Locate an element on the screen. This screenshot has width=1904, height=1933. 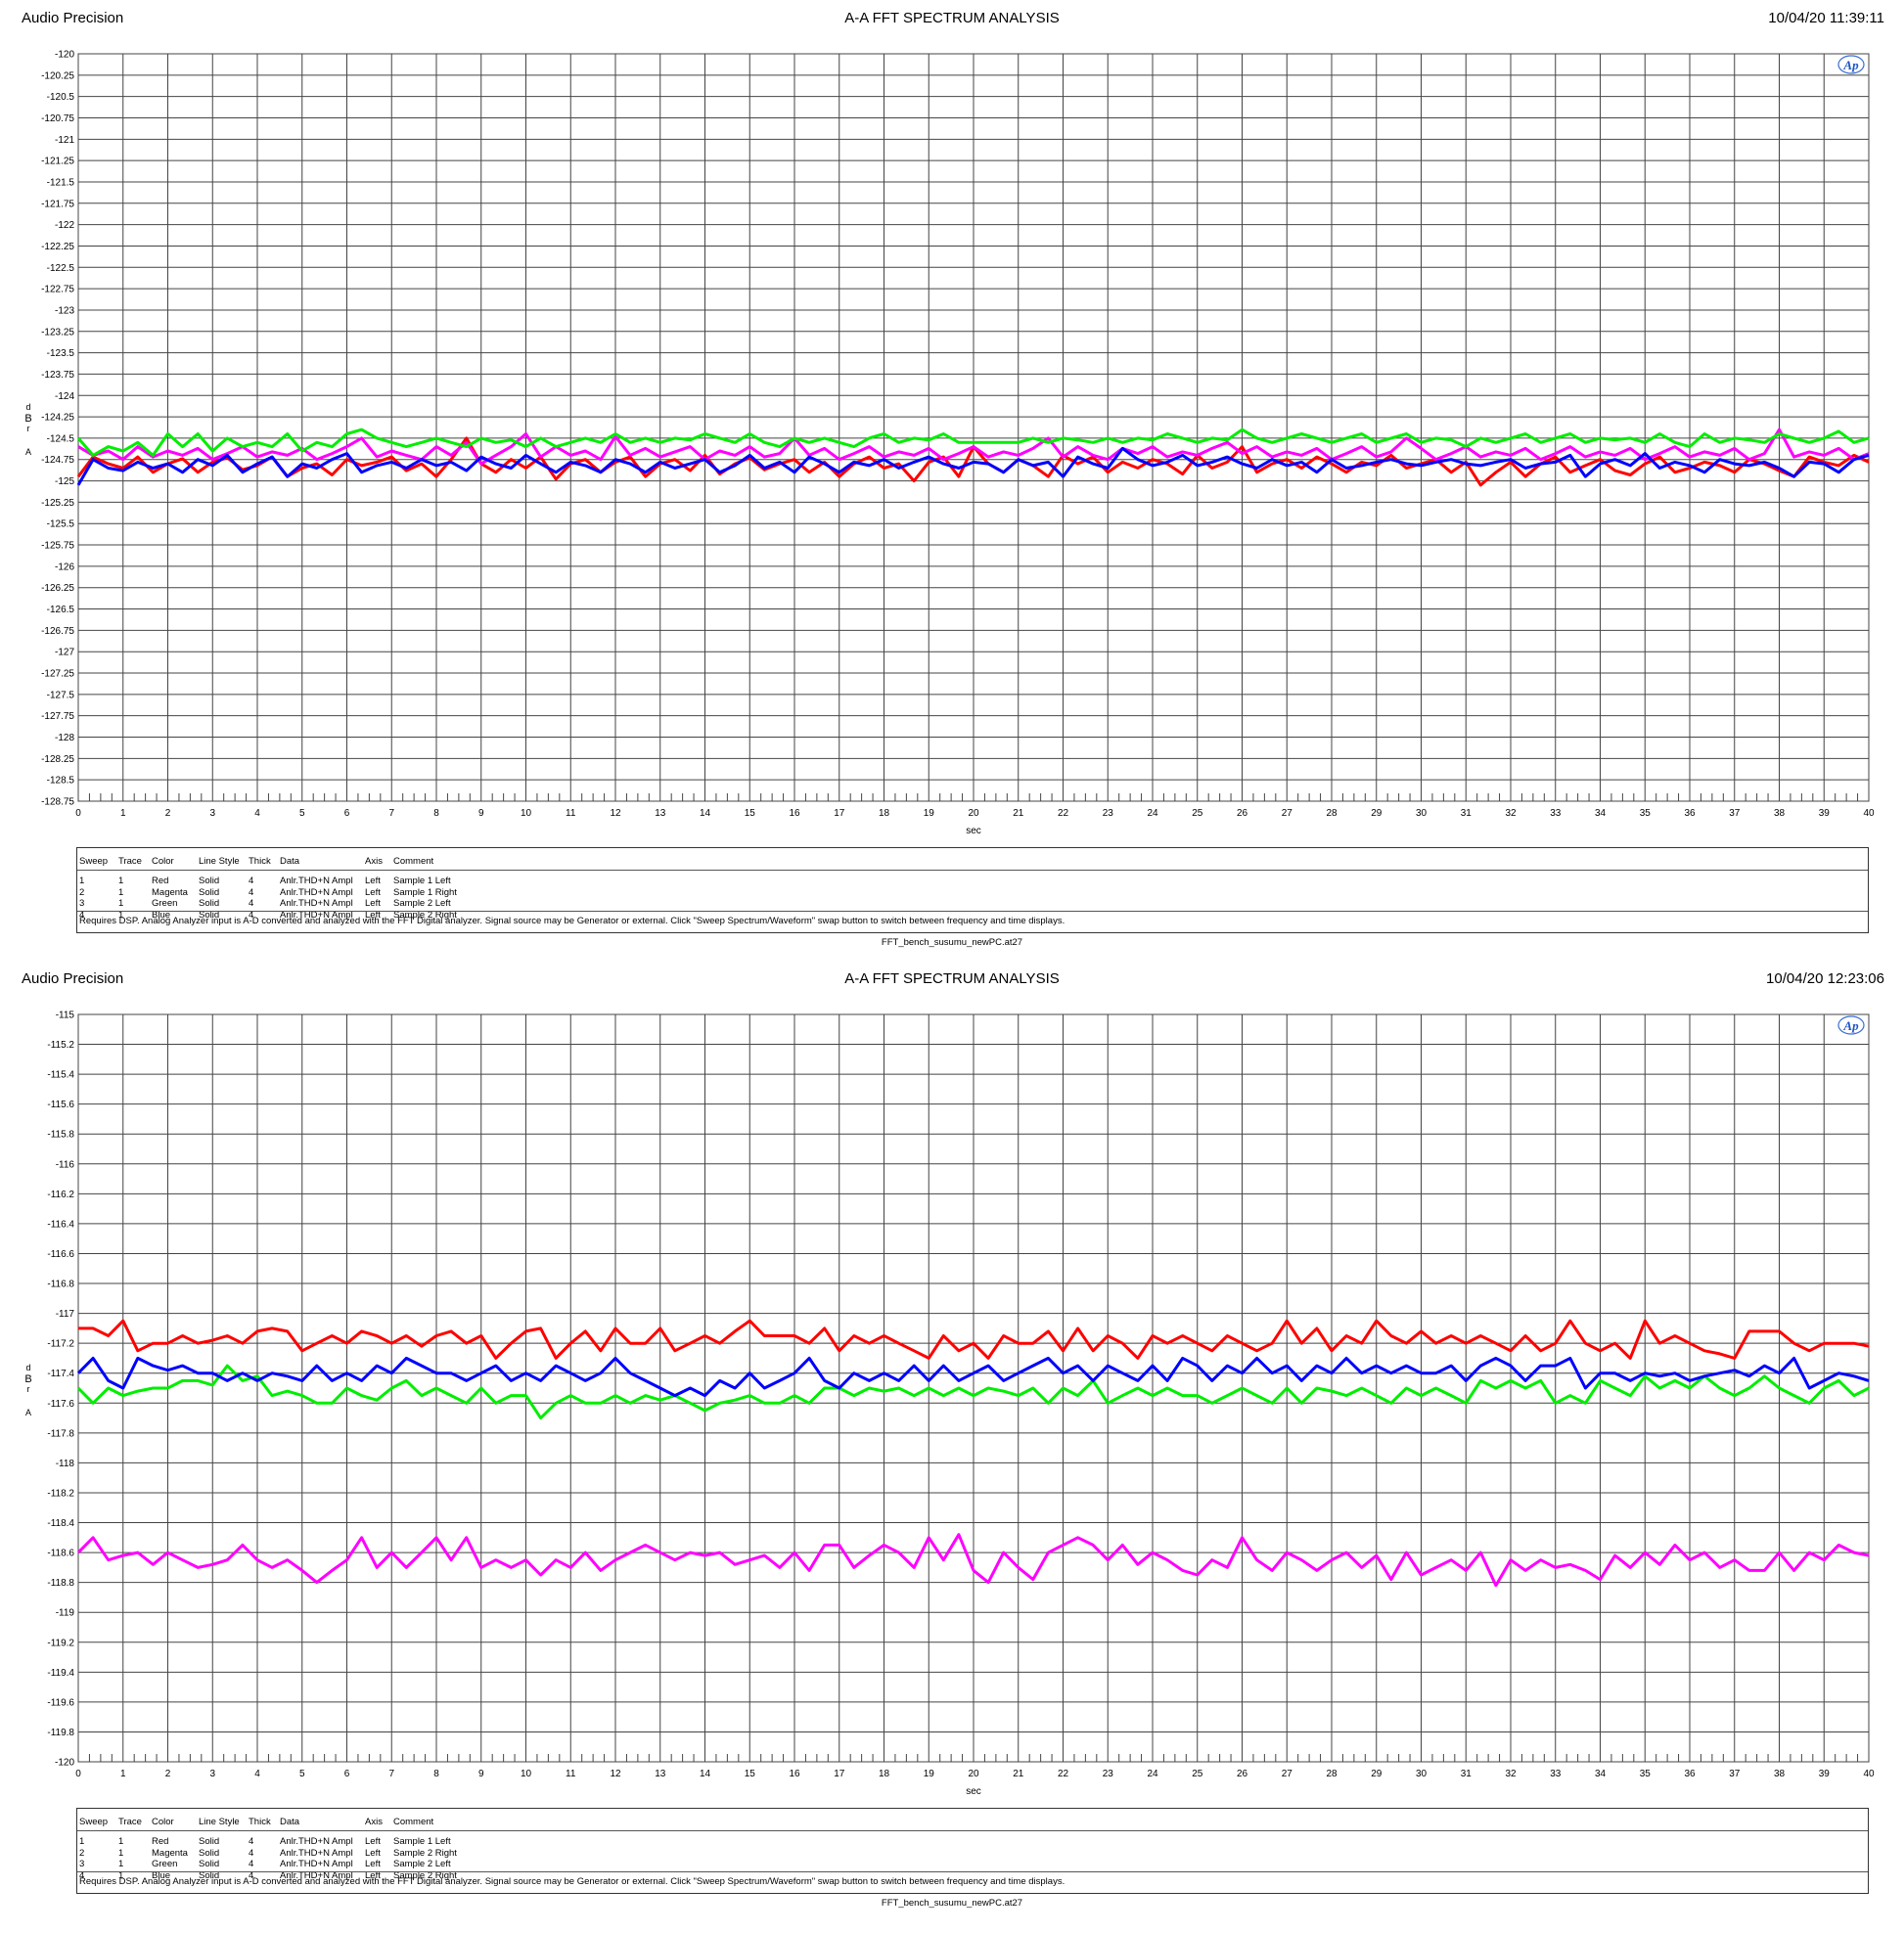
y-tick-label: -119.8 is located at coordinates (60, 1733).